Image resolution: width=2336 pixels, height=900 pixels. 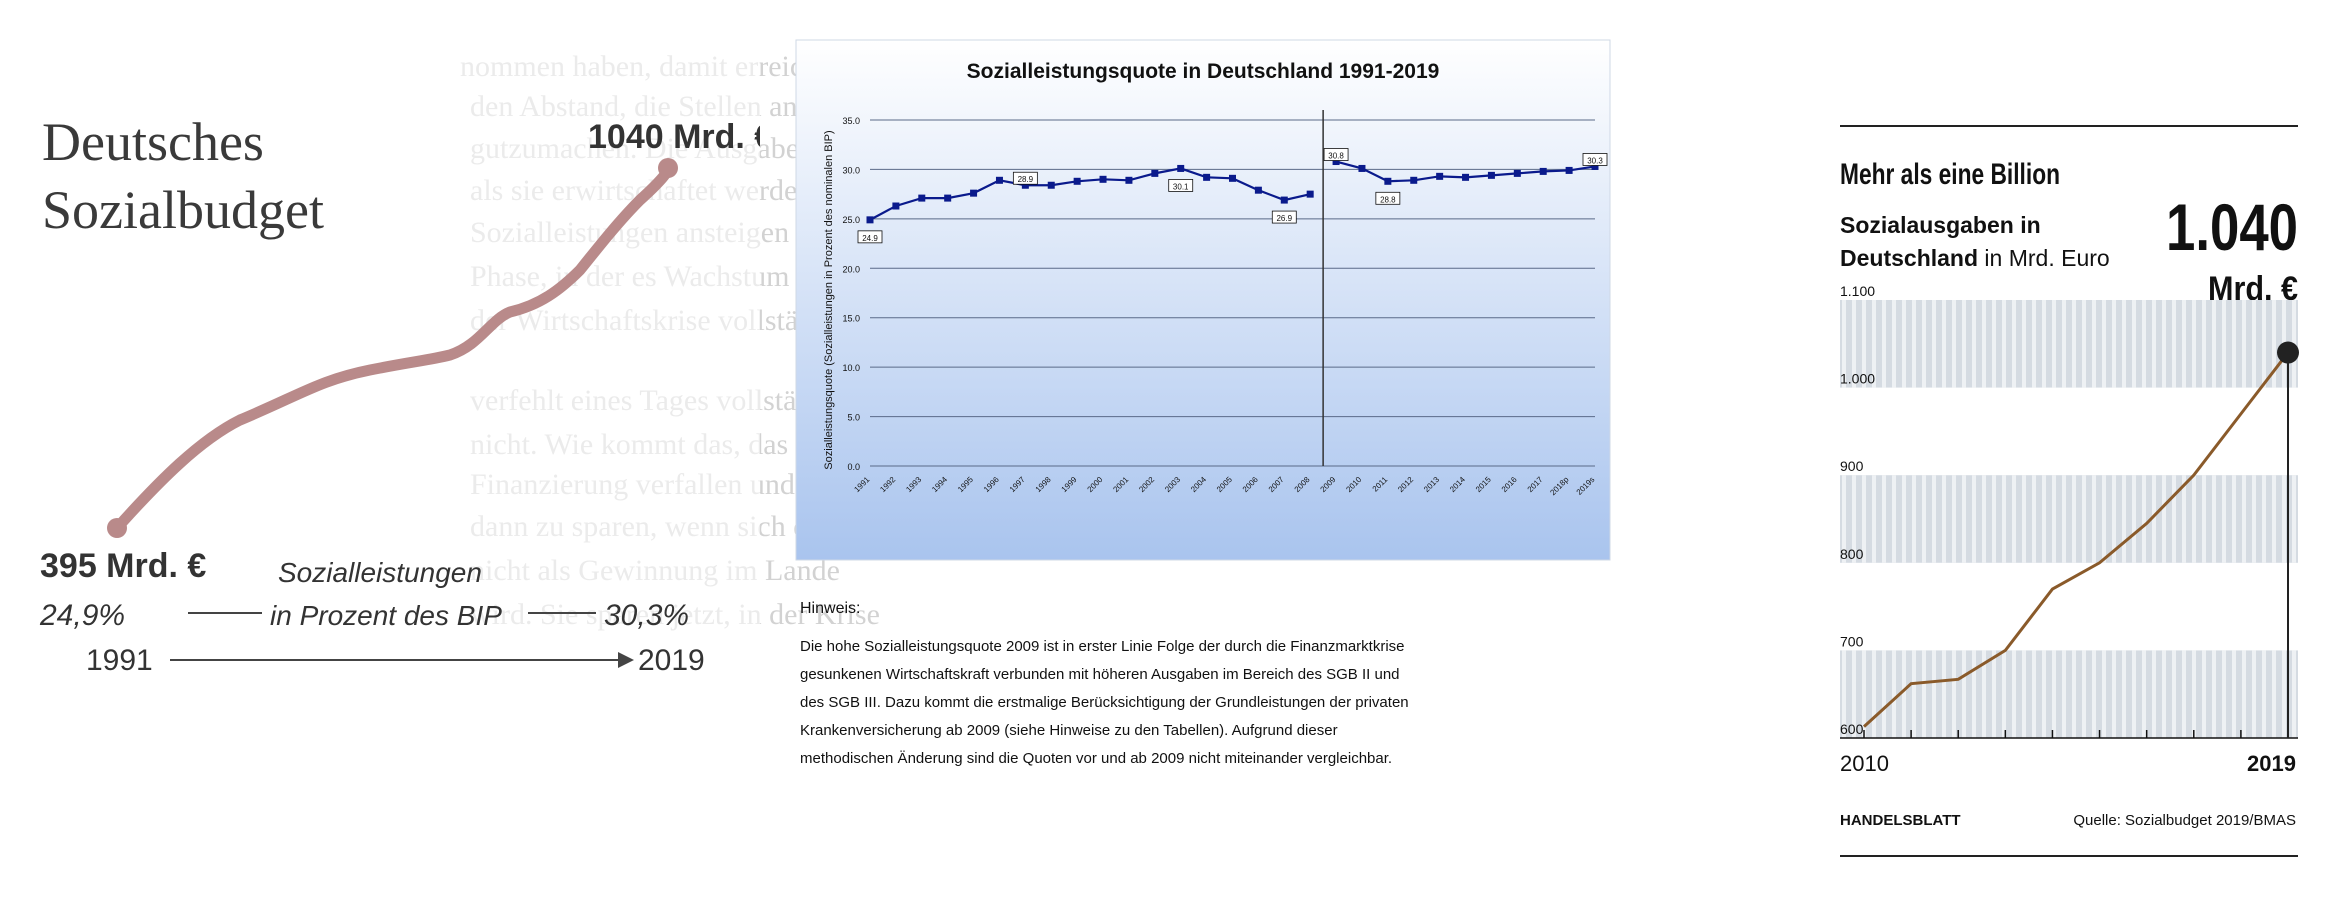 What do you see at coordinates (380, 572) in the screenshot?
I see `caption-line-1: Sozialleistungen` at bounding box center [380, 572].